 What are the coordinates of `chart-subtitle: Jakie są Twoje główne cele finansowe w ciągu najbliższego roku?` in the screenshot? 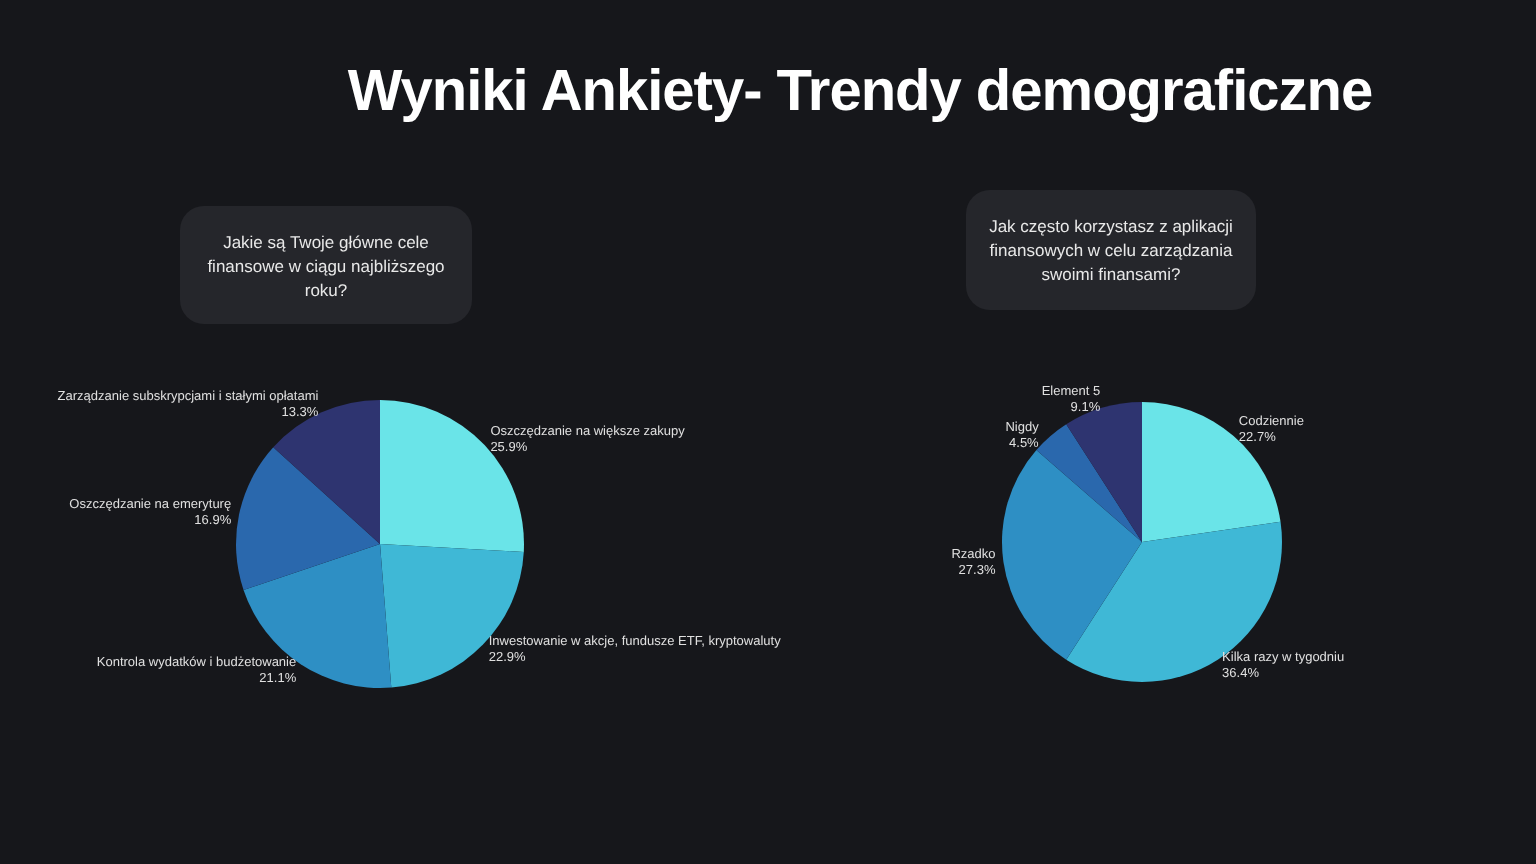 It's located at (326, 265).